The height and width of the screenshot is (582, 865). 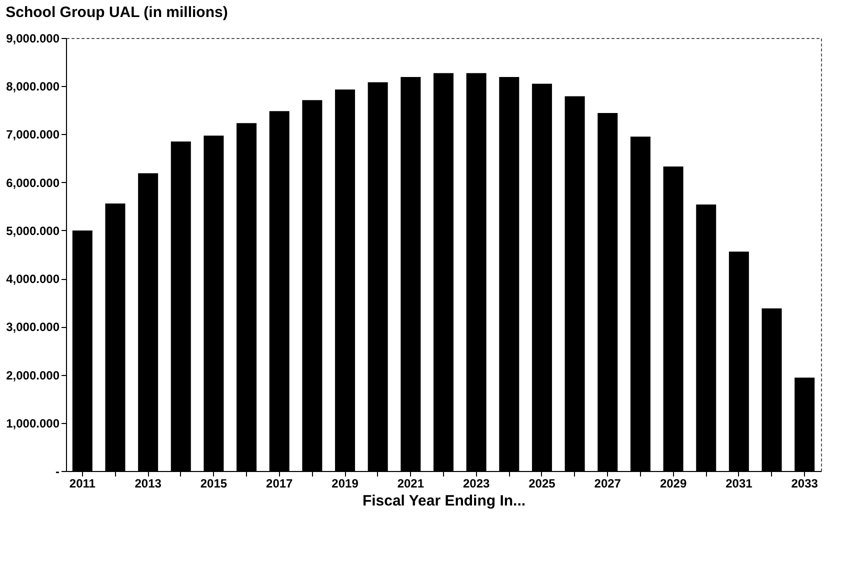 What do you see at coordinates (410, 483) in the screenshot?
I see `x-tick-label: 2021` at bounding box center [410, 483].